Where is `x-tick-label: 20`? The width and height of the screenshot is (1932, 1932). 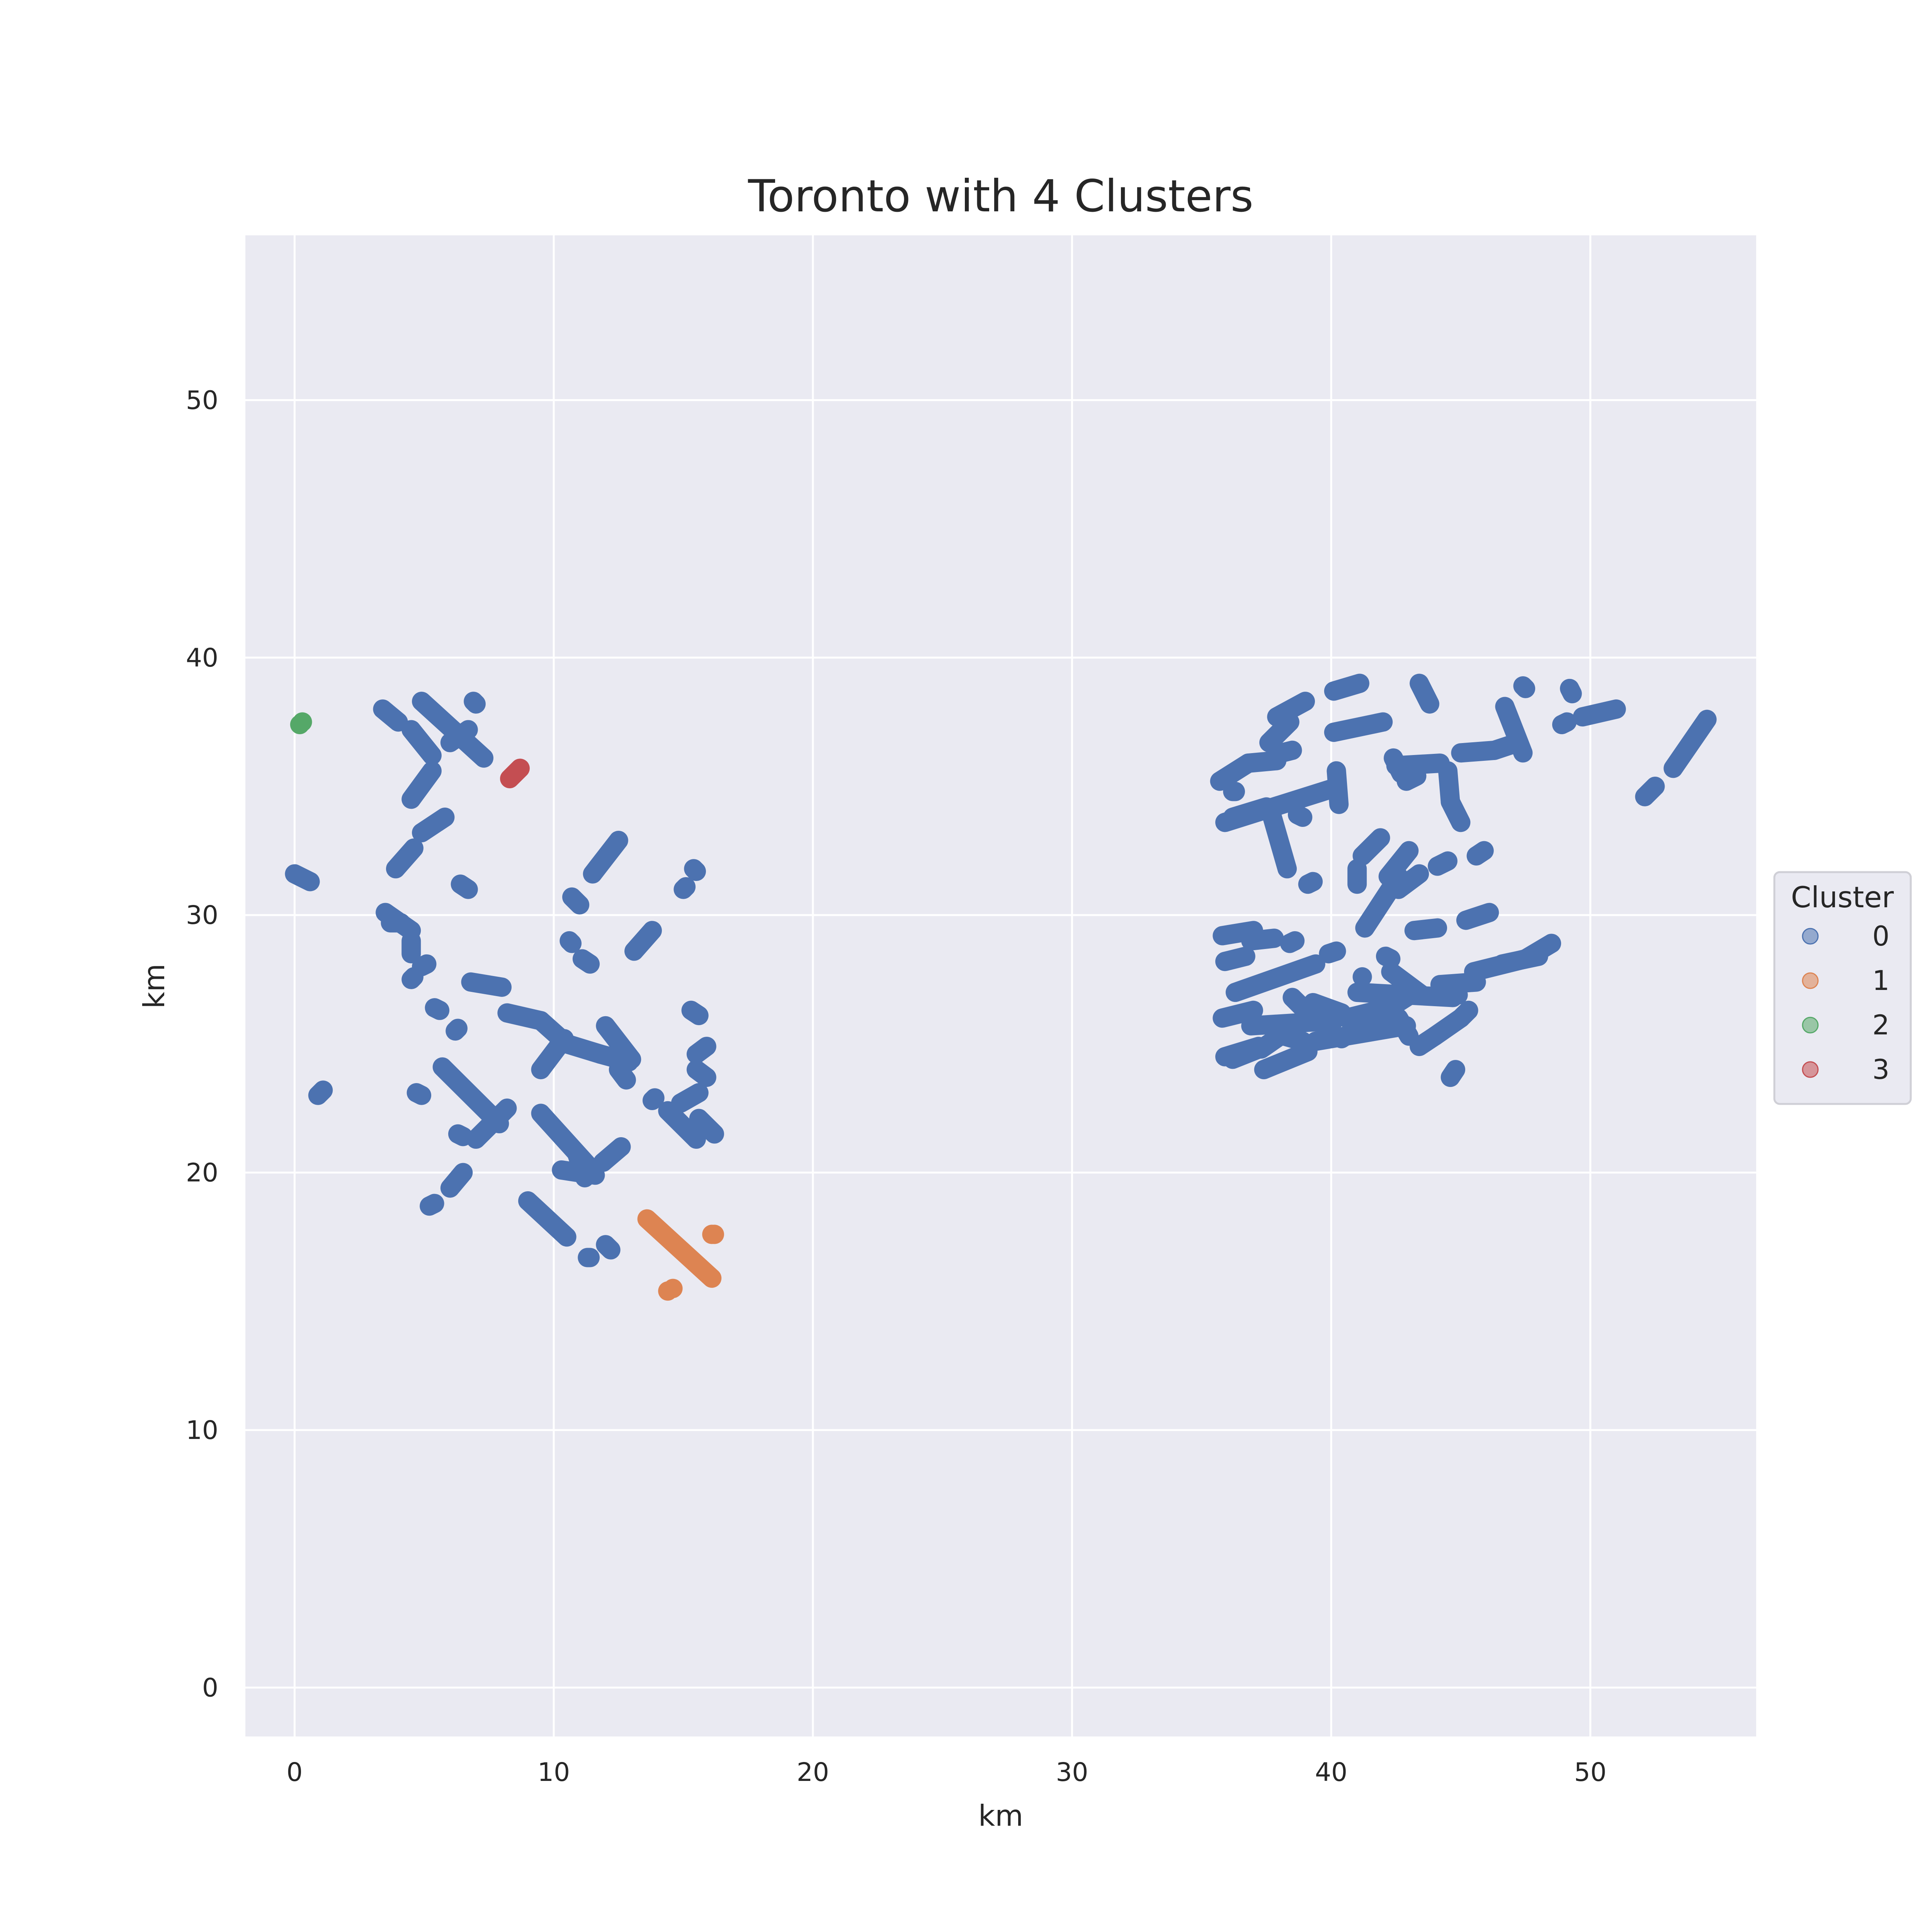
x-tick-label: 20 is located at coordinates (813, 1772).